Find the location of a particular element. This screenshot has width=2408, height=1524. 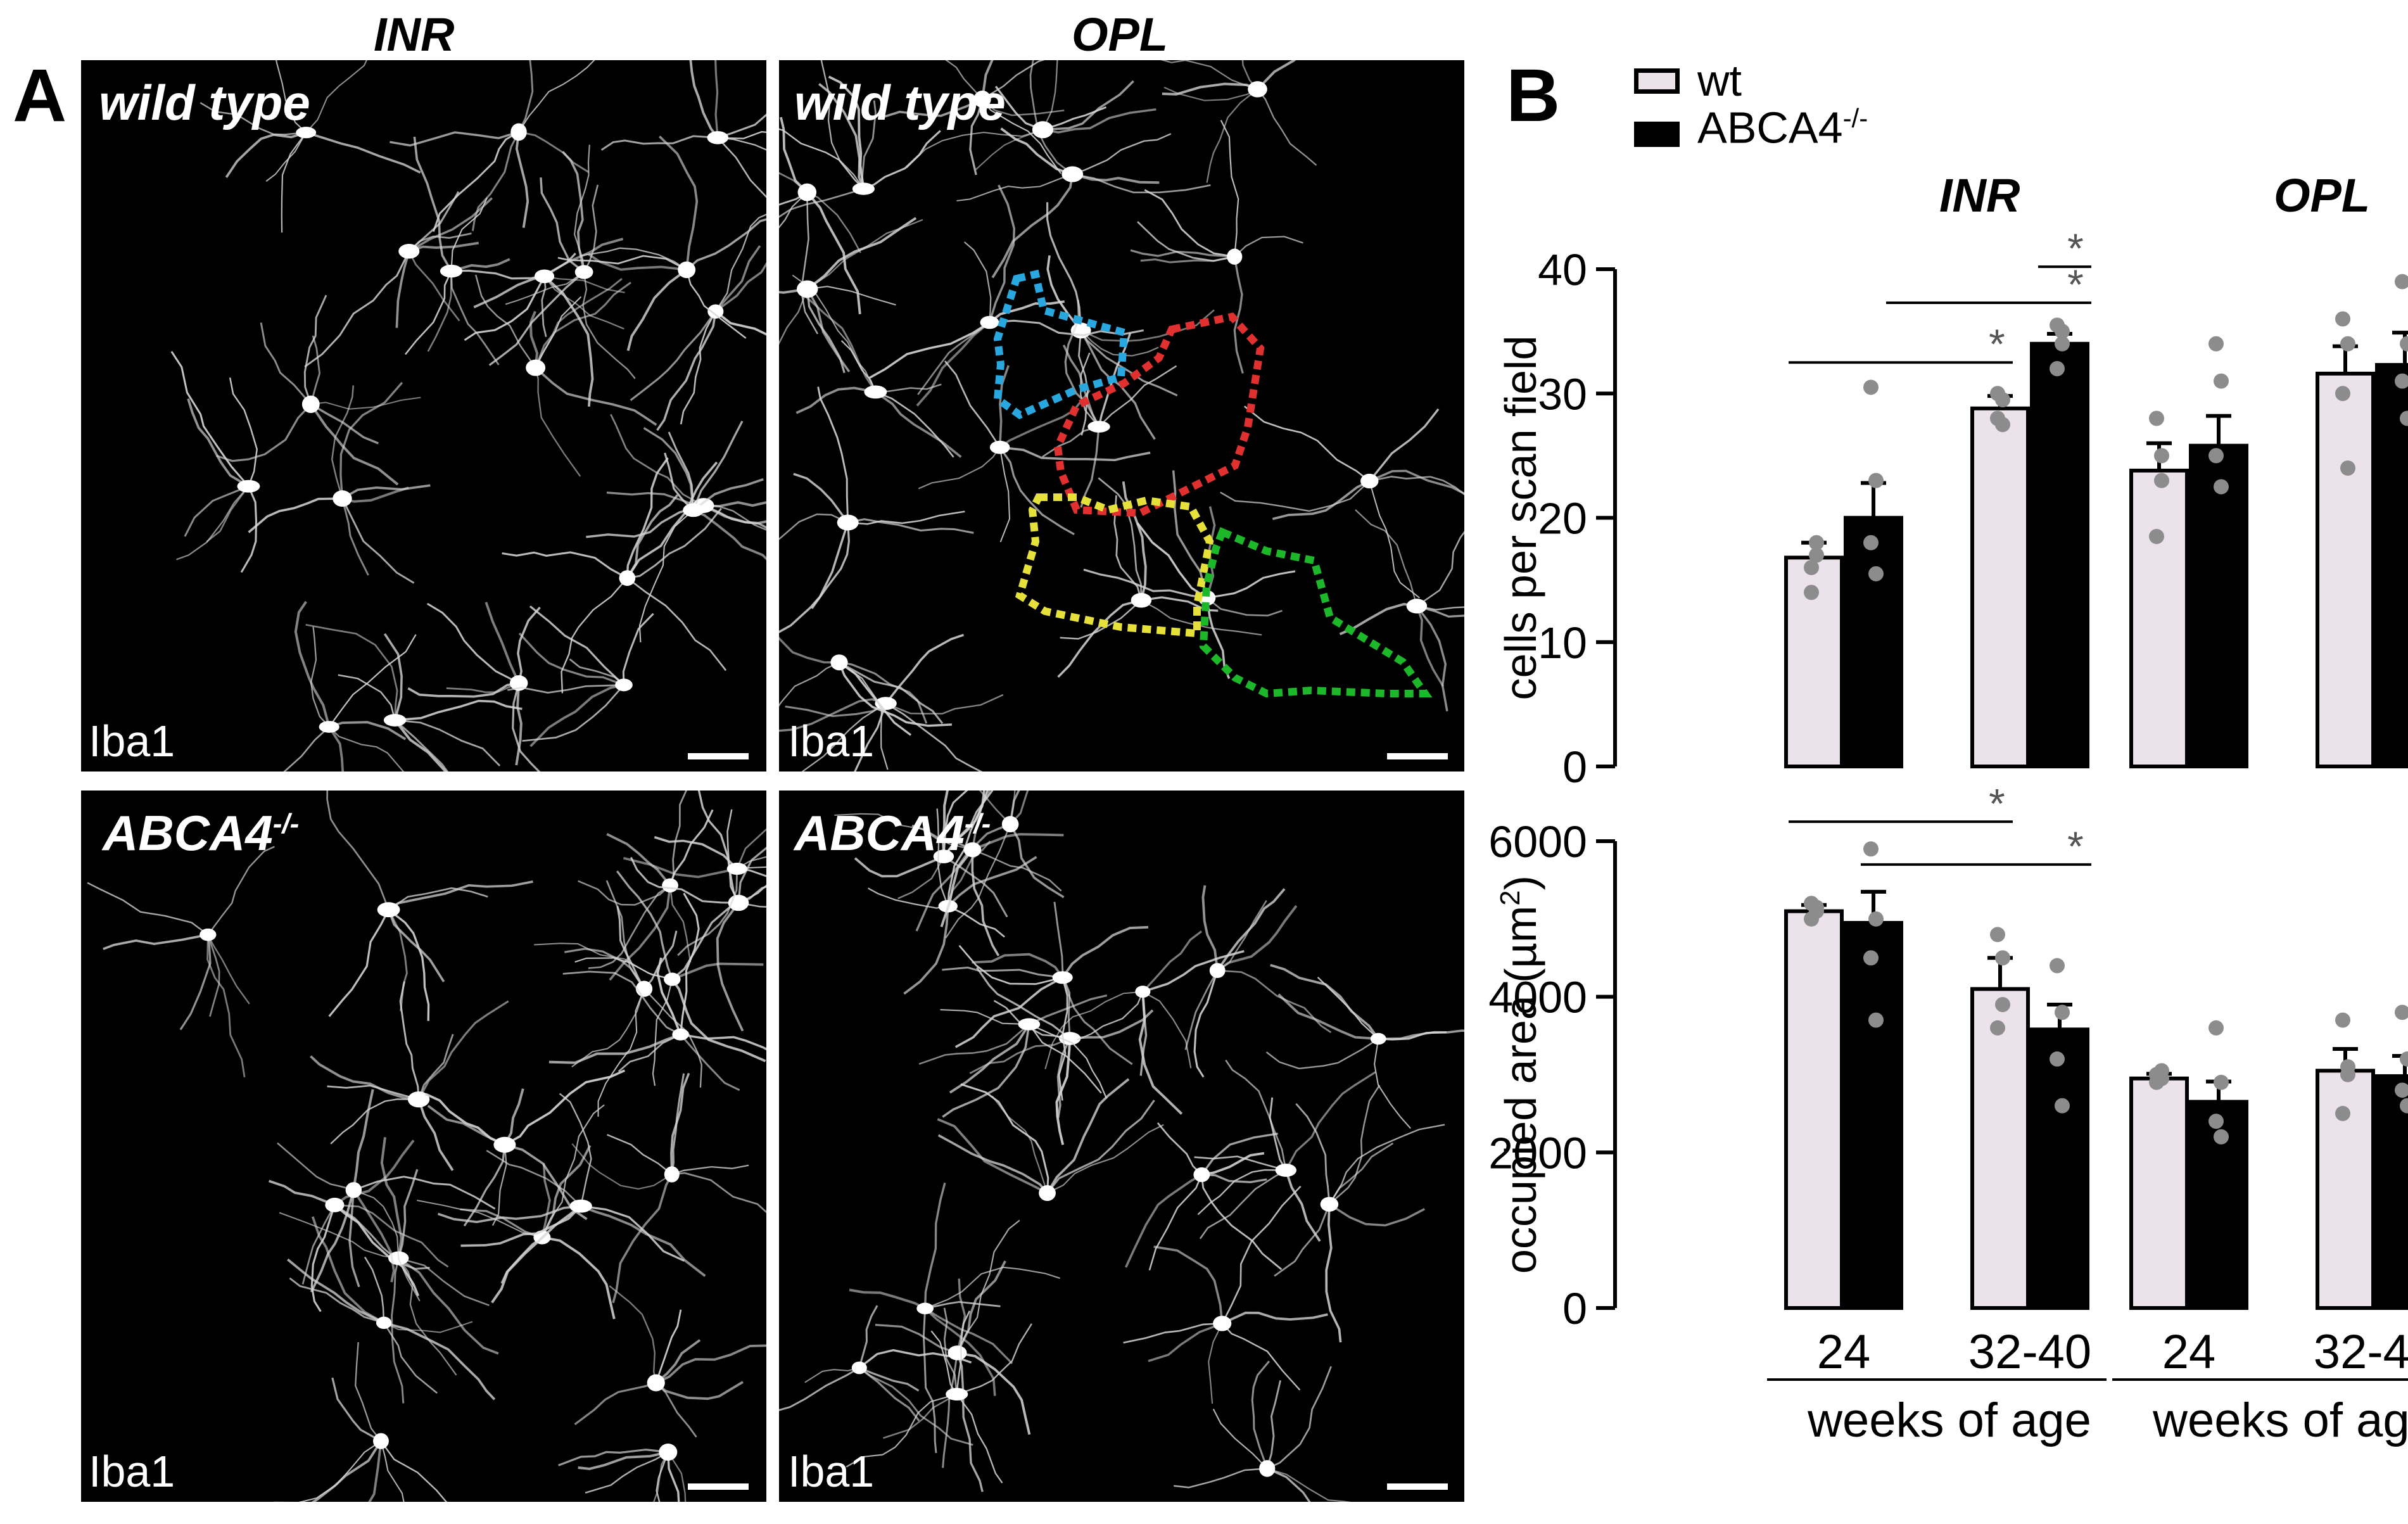

micrograph-opl-abca4: ABCA4-/- Iba1 is located at coordinates (1121, 1146).